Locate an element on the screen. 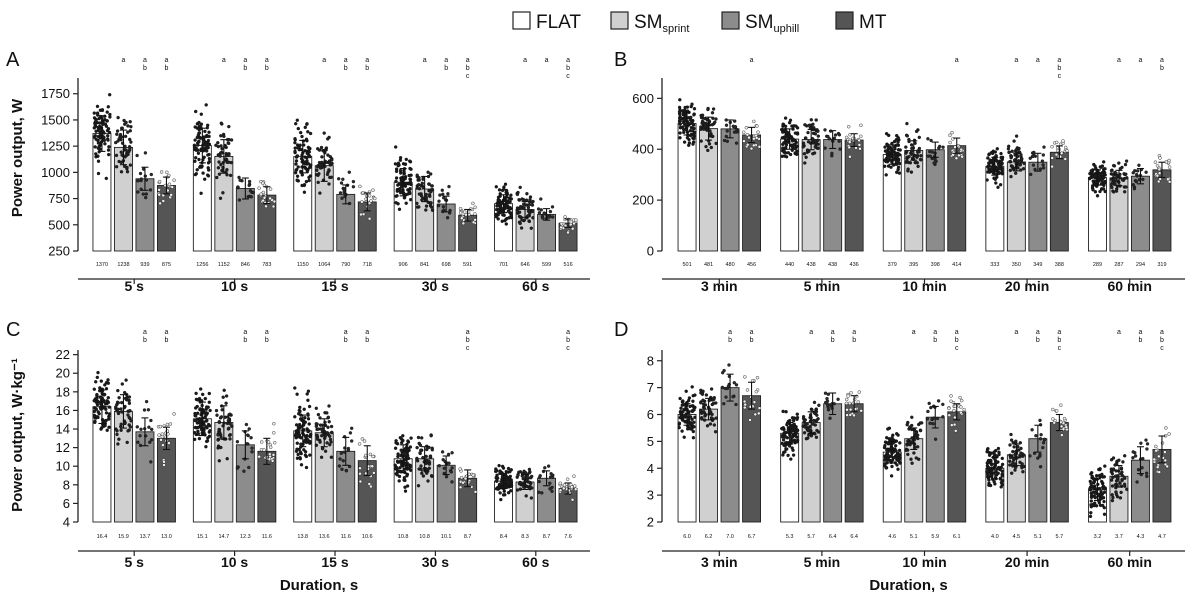 The image size is (1200, 592). bar-value-label: 939 is located at coordinates (144, 265).